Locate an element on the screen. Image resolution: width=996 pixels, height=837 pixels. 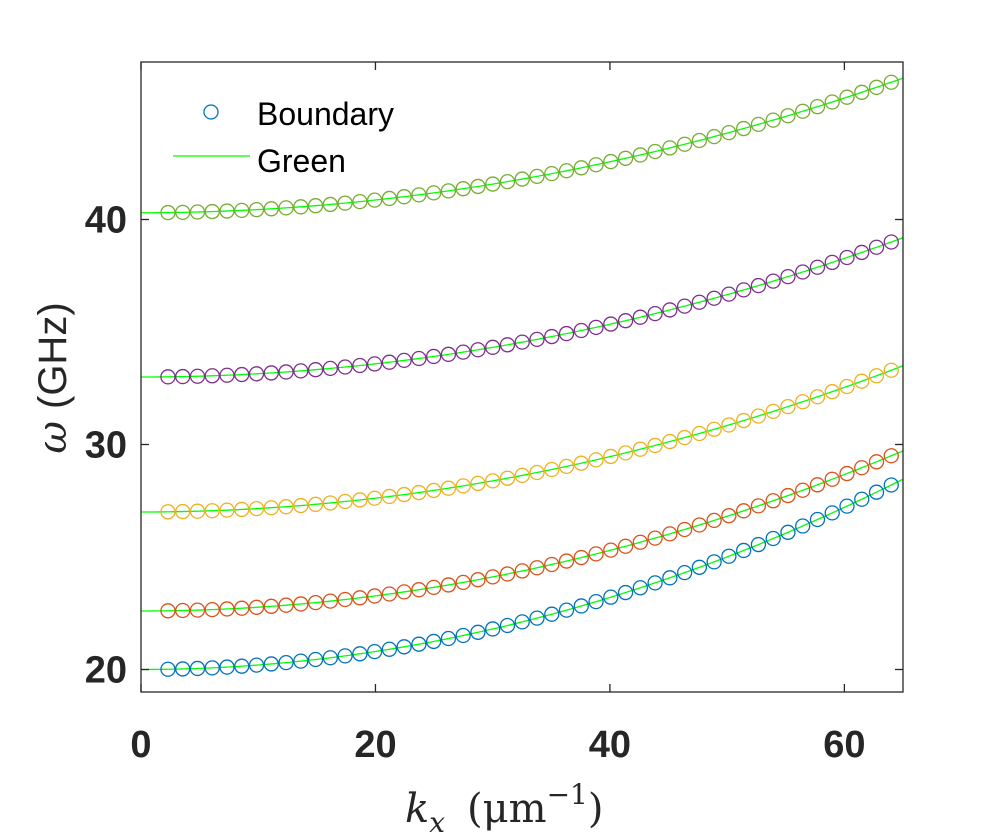
x-axis-label: kx (μm−1) is located at coordinates (504, 807).